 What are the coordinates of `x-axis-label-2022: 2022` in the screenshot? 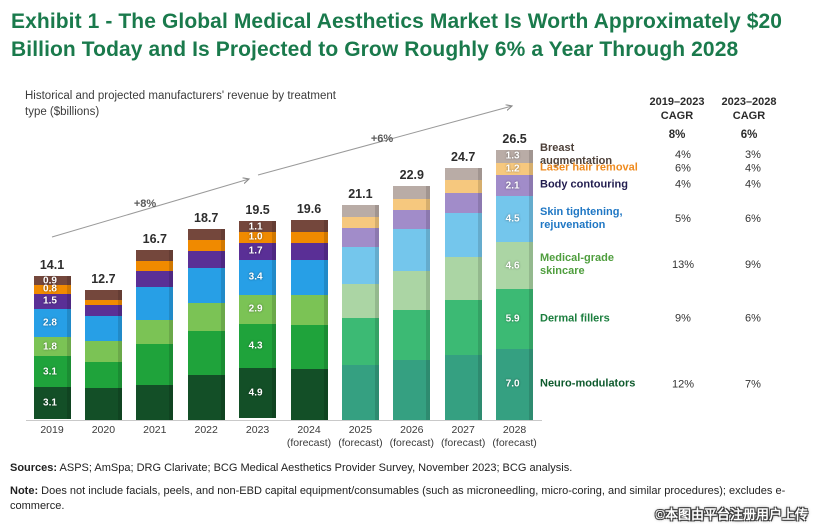 It's located at (206, 430).